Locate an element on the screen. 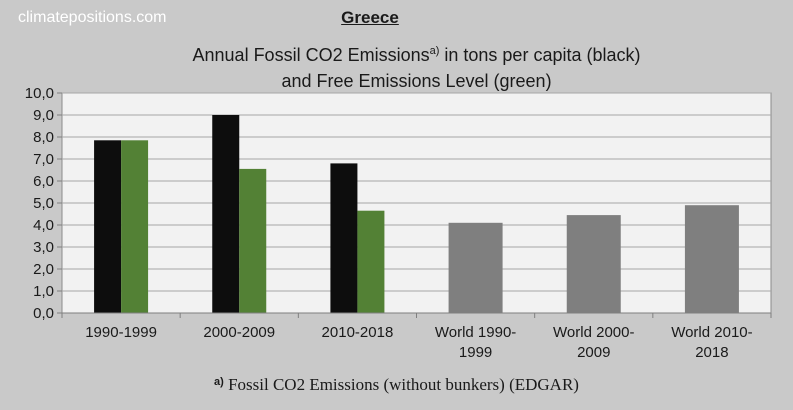  x-category-label: World 1990- is located at coordinates (475, 332).